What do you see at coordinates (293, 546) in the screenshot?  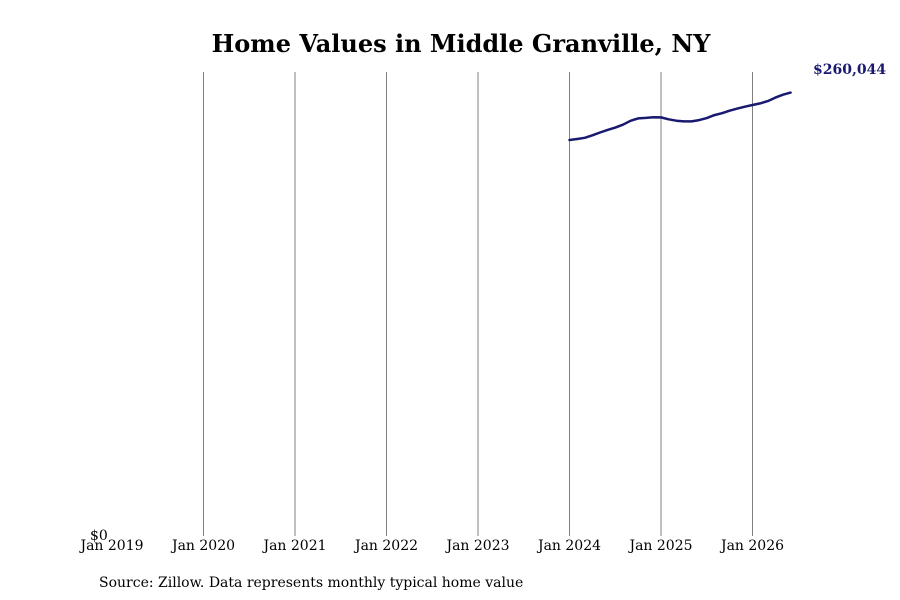 I see `x-tick-label: Jan 2021` at bounding box center [293, 546].